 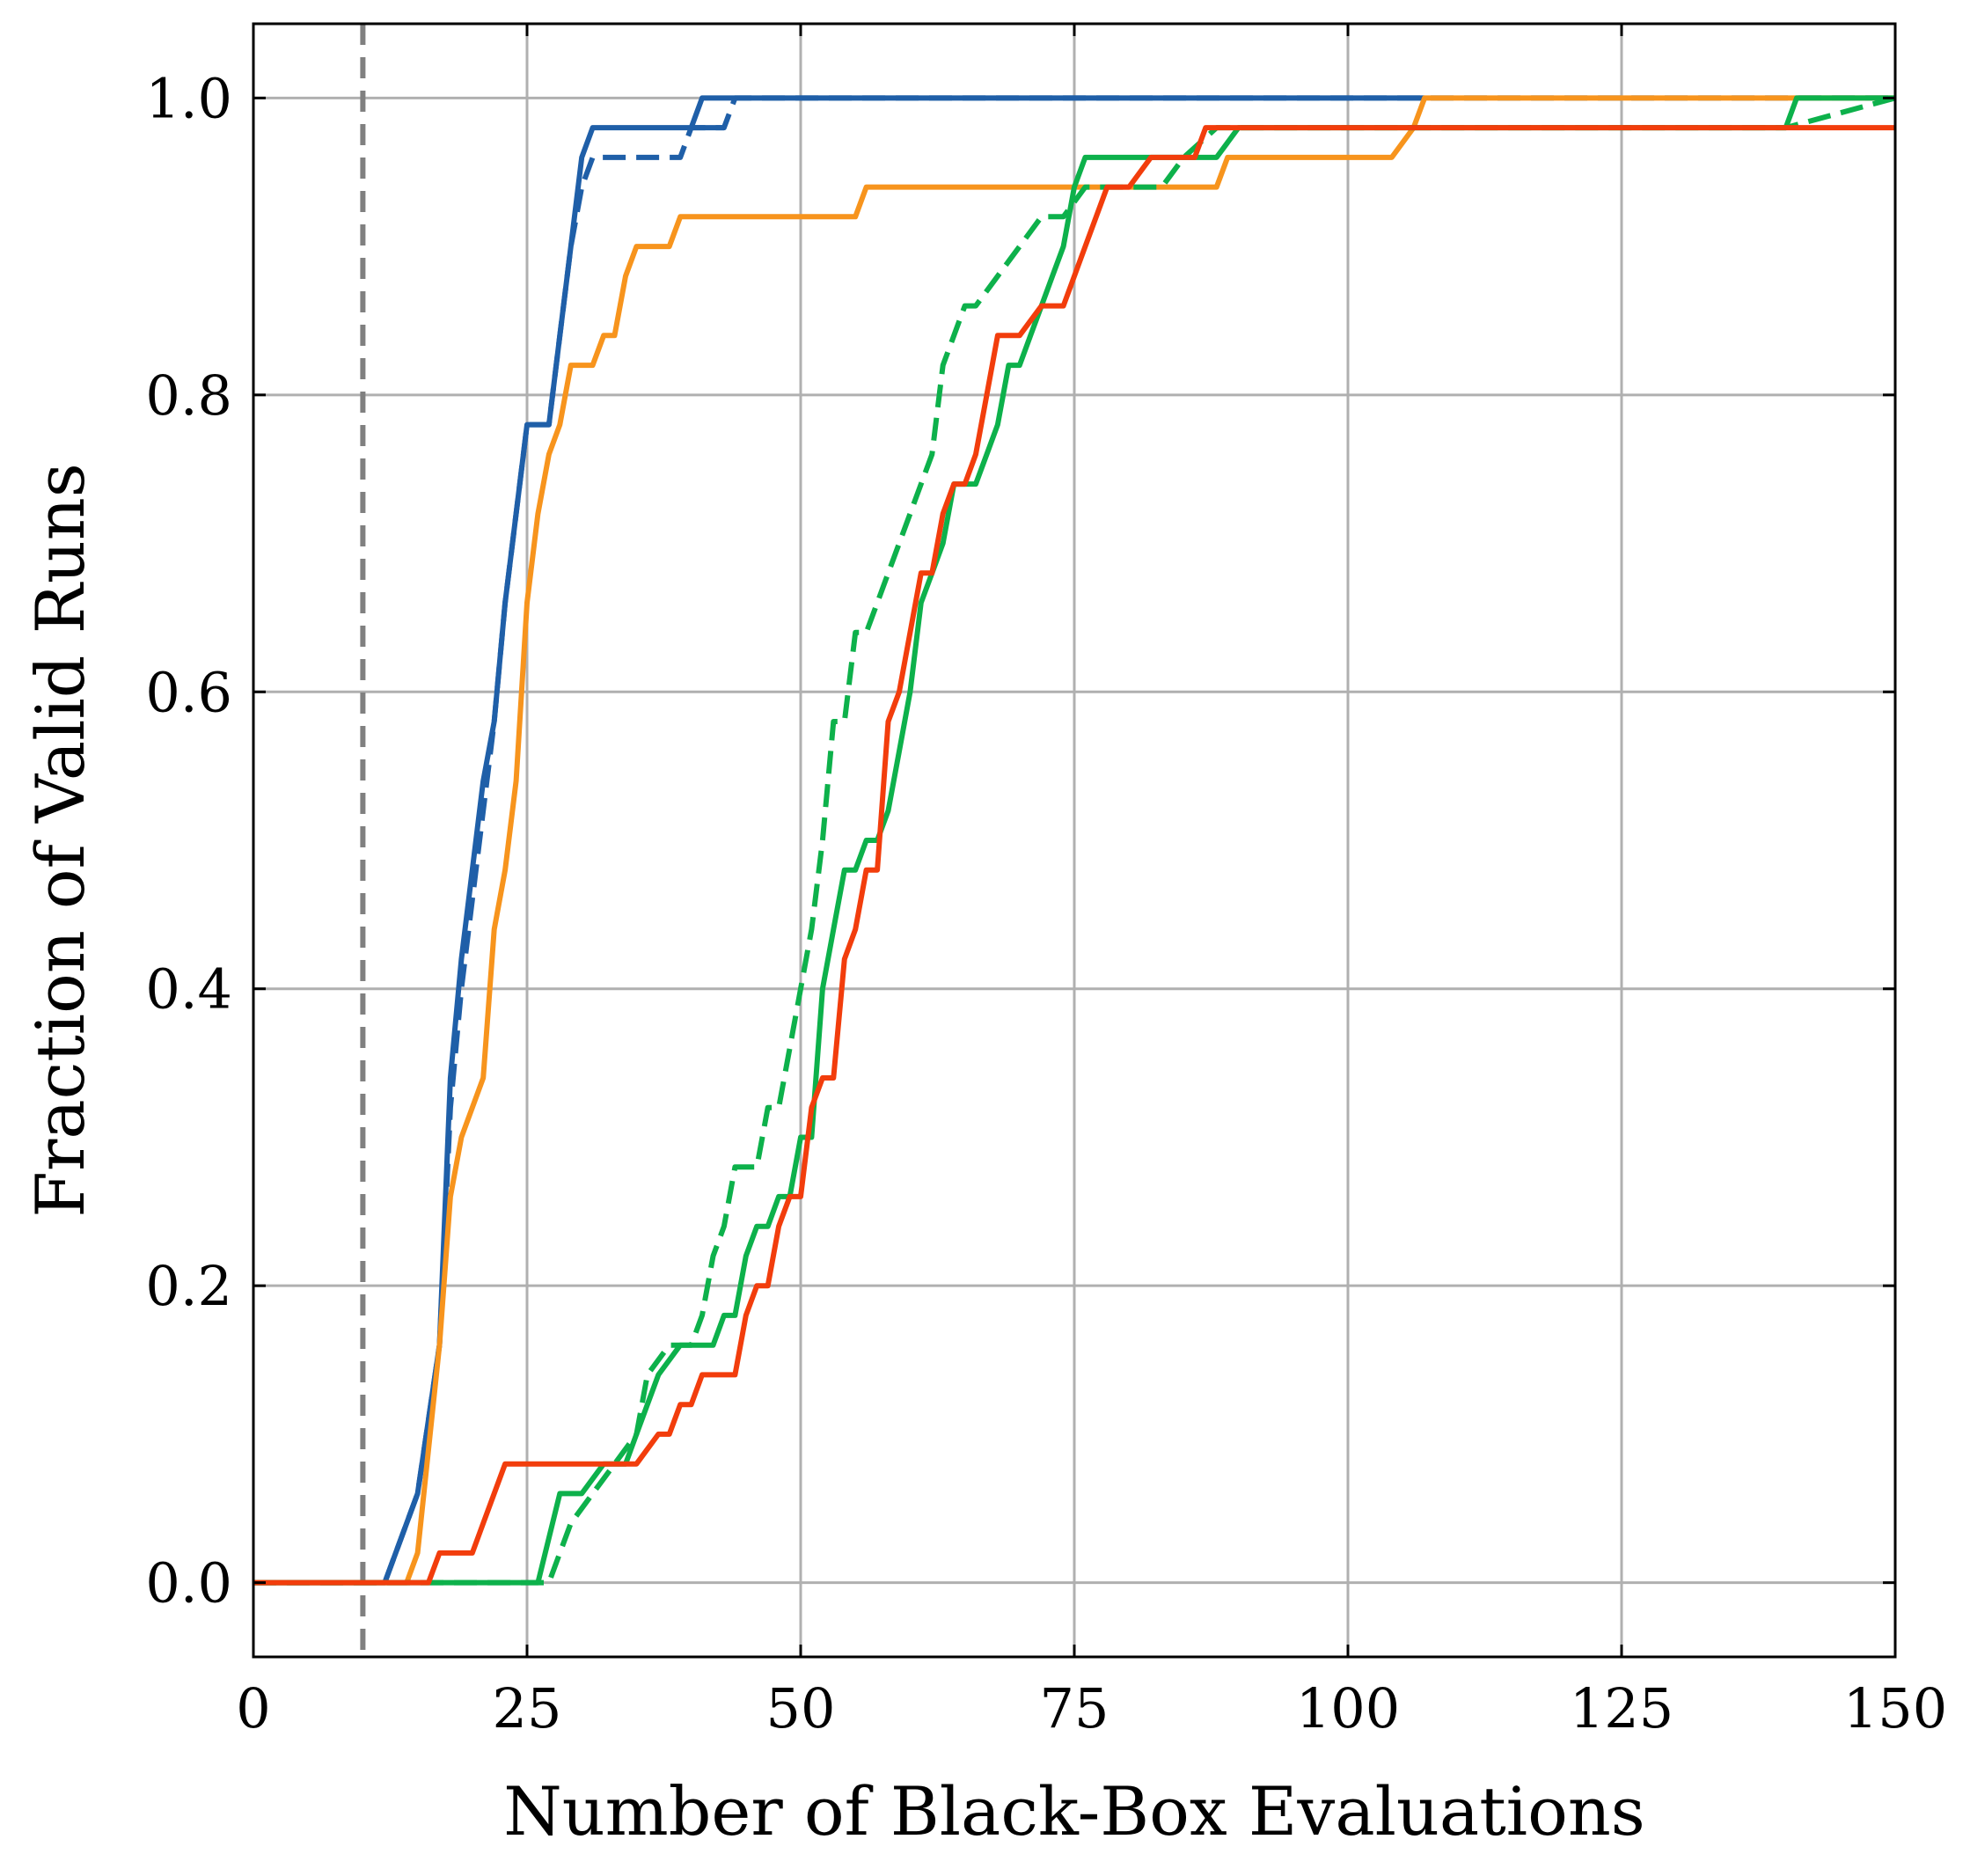 I want to click on y-tick-label: 1.0, so click(x=188, y=98).